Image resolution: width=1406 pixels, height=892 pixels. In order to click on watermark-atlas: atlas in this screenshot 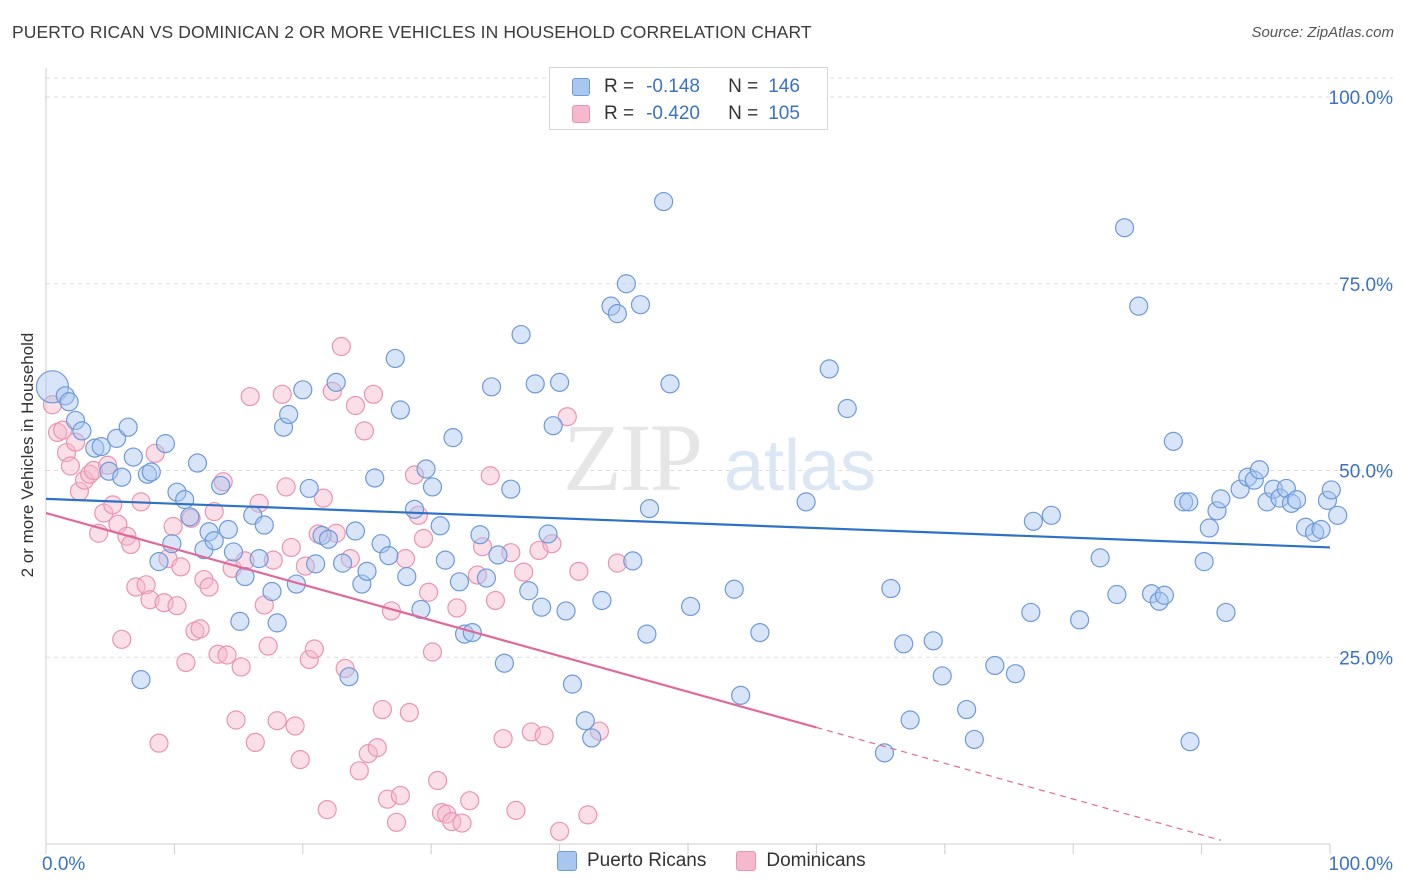, I will do `click(800, 466)`.